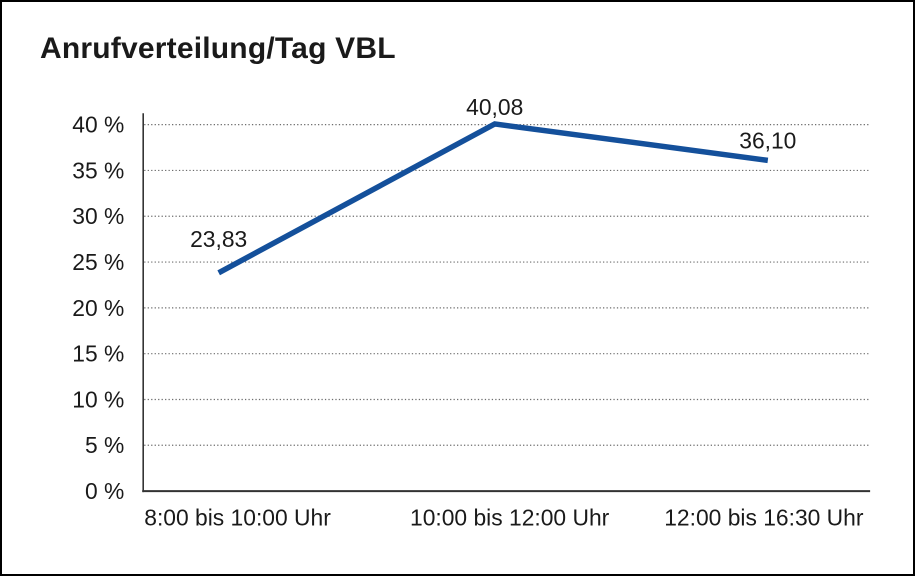 This screenshot has width=915, height=576. What do you see at coordinates (767, 140) in the screenshot?
I see `data-point-label: 36,10` at bounding box center [767, 140].